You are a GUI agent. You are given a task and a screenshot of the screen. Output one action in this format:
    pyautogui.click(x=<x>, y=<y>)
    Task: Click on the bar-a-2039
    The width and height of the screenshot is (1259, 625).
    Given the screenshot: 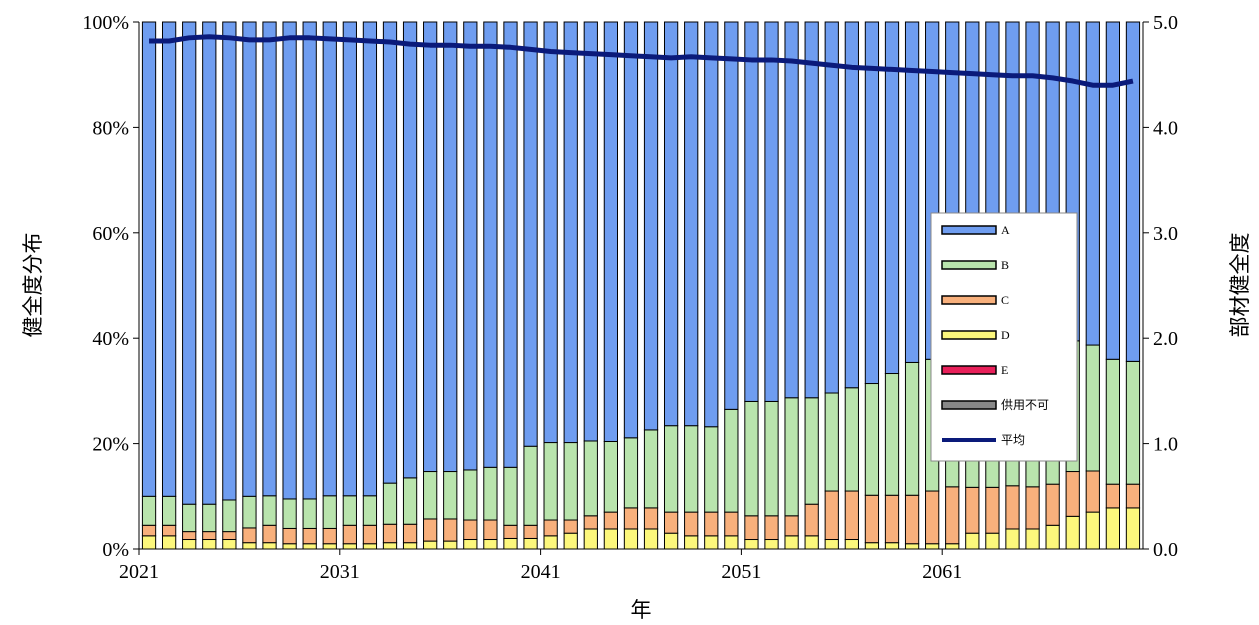 What is the action you would take?
    pyautogui.click(x=510, y=244)
    